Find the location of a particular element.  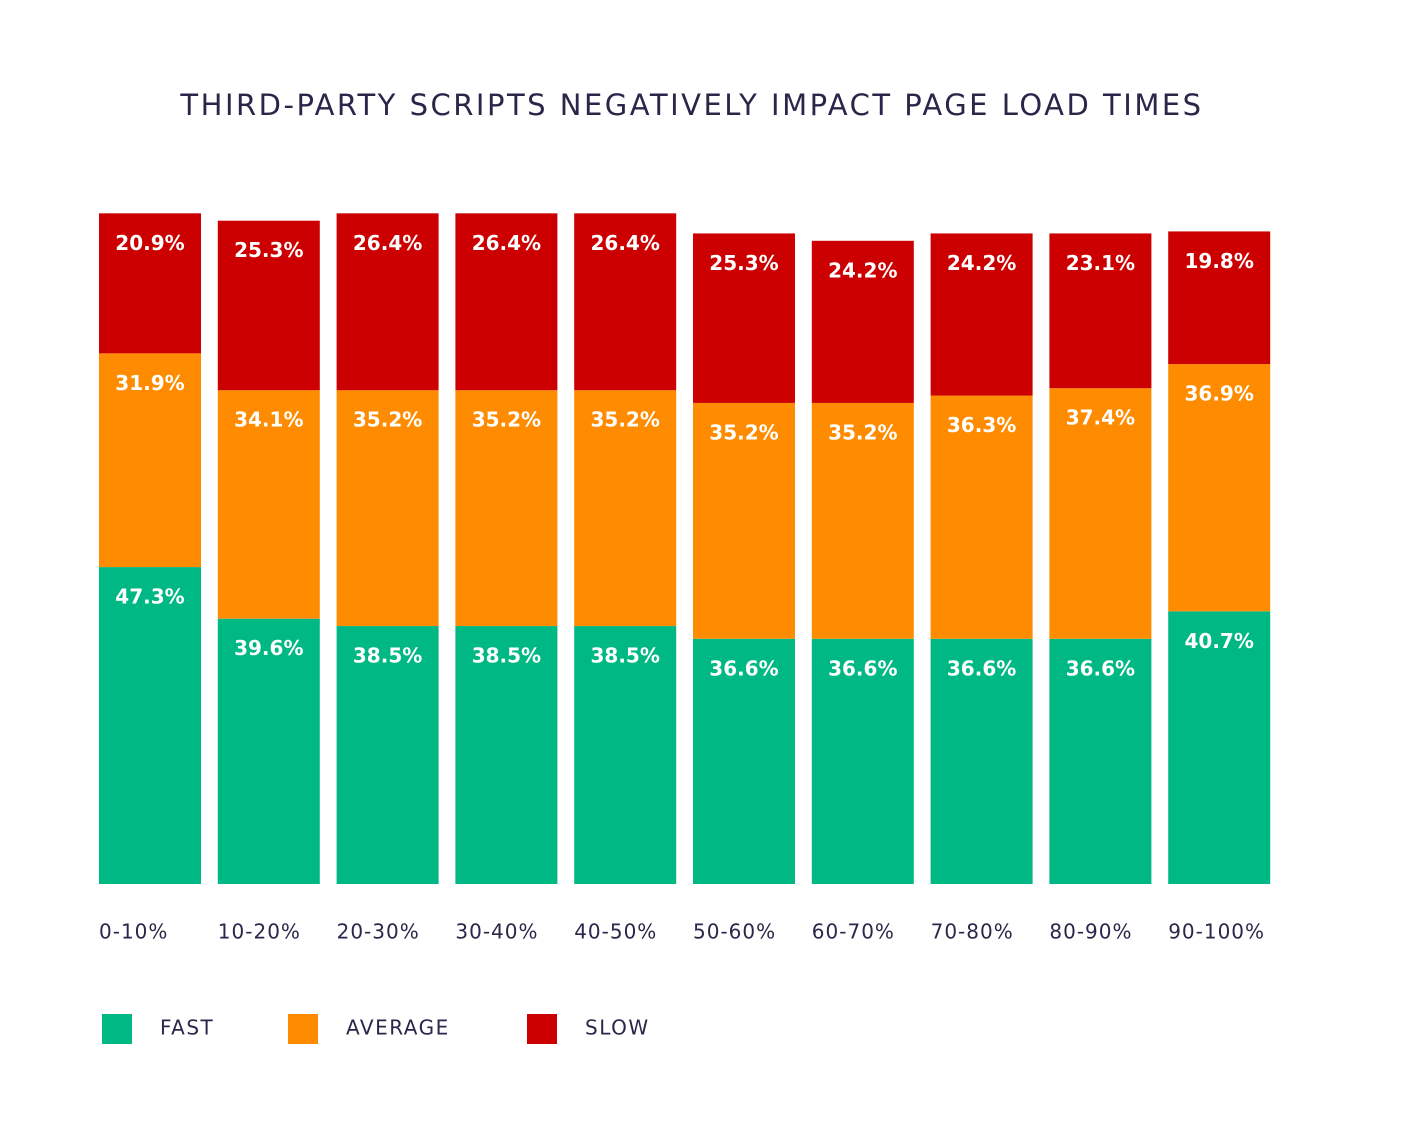

legend-label: FAST is located at coordinates (187, 1028).